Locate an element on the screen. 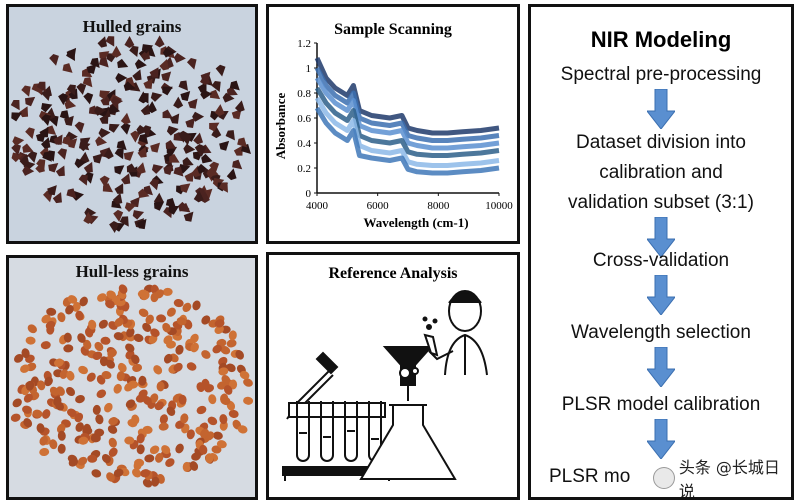  y-tick-label: 0.4 is located at coordinates (304, 144).